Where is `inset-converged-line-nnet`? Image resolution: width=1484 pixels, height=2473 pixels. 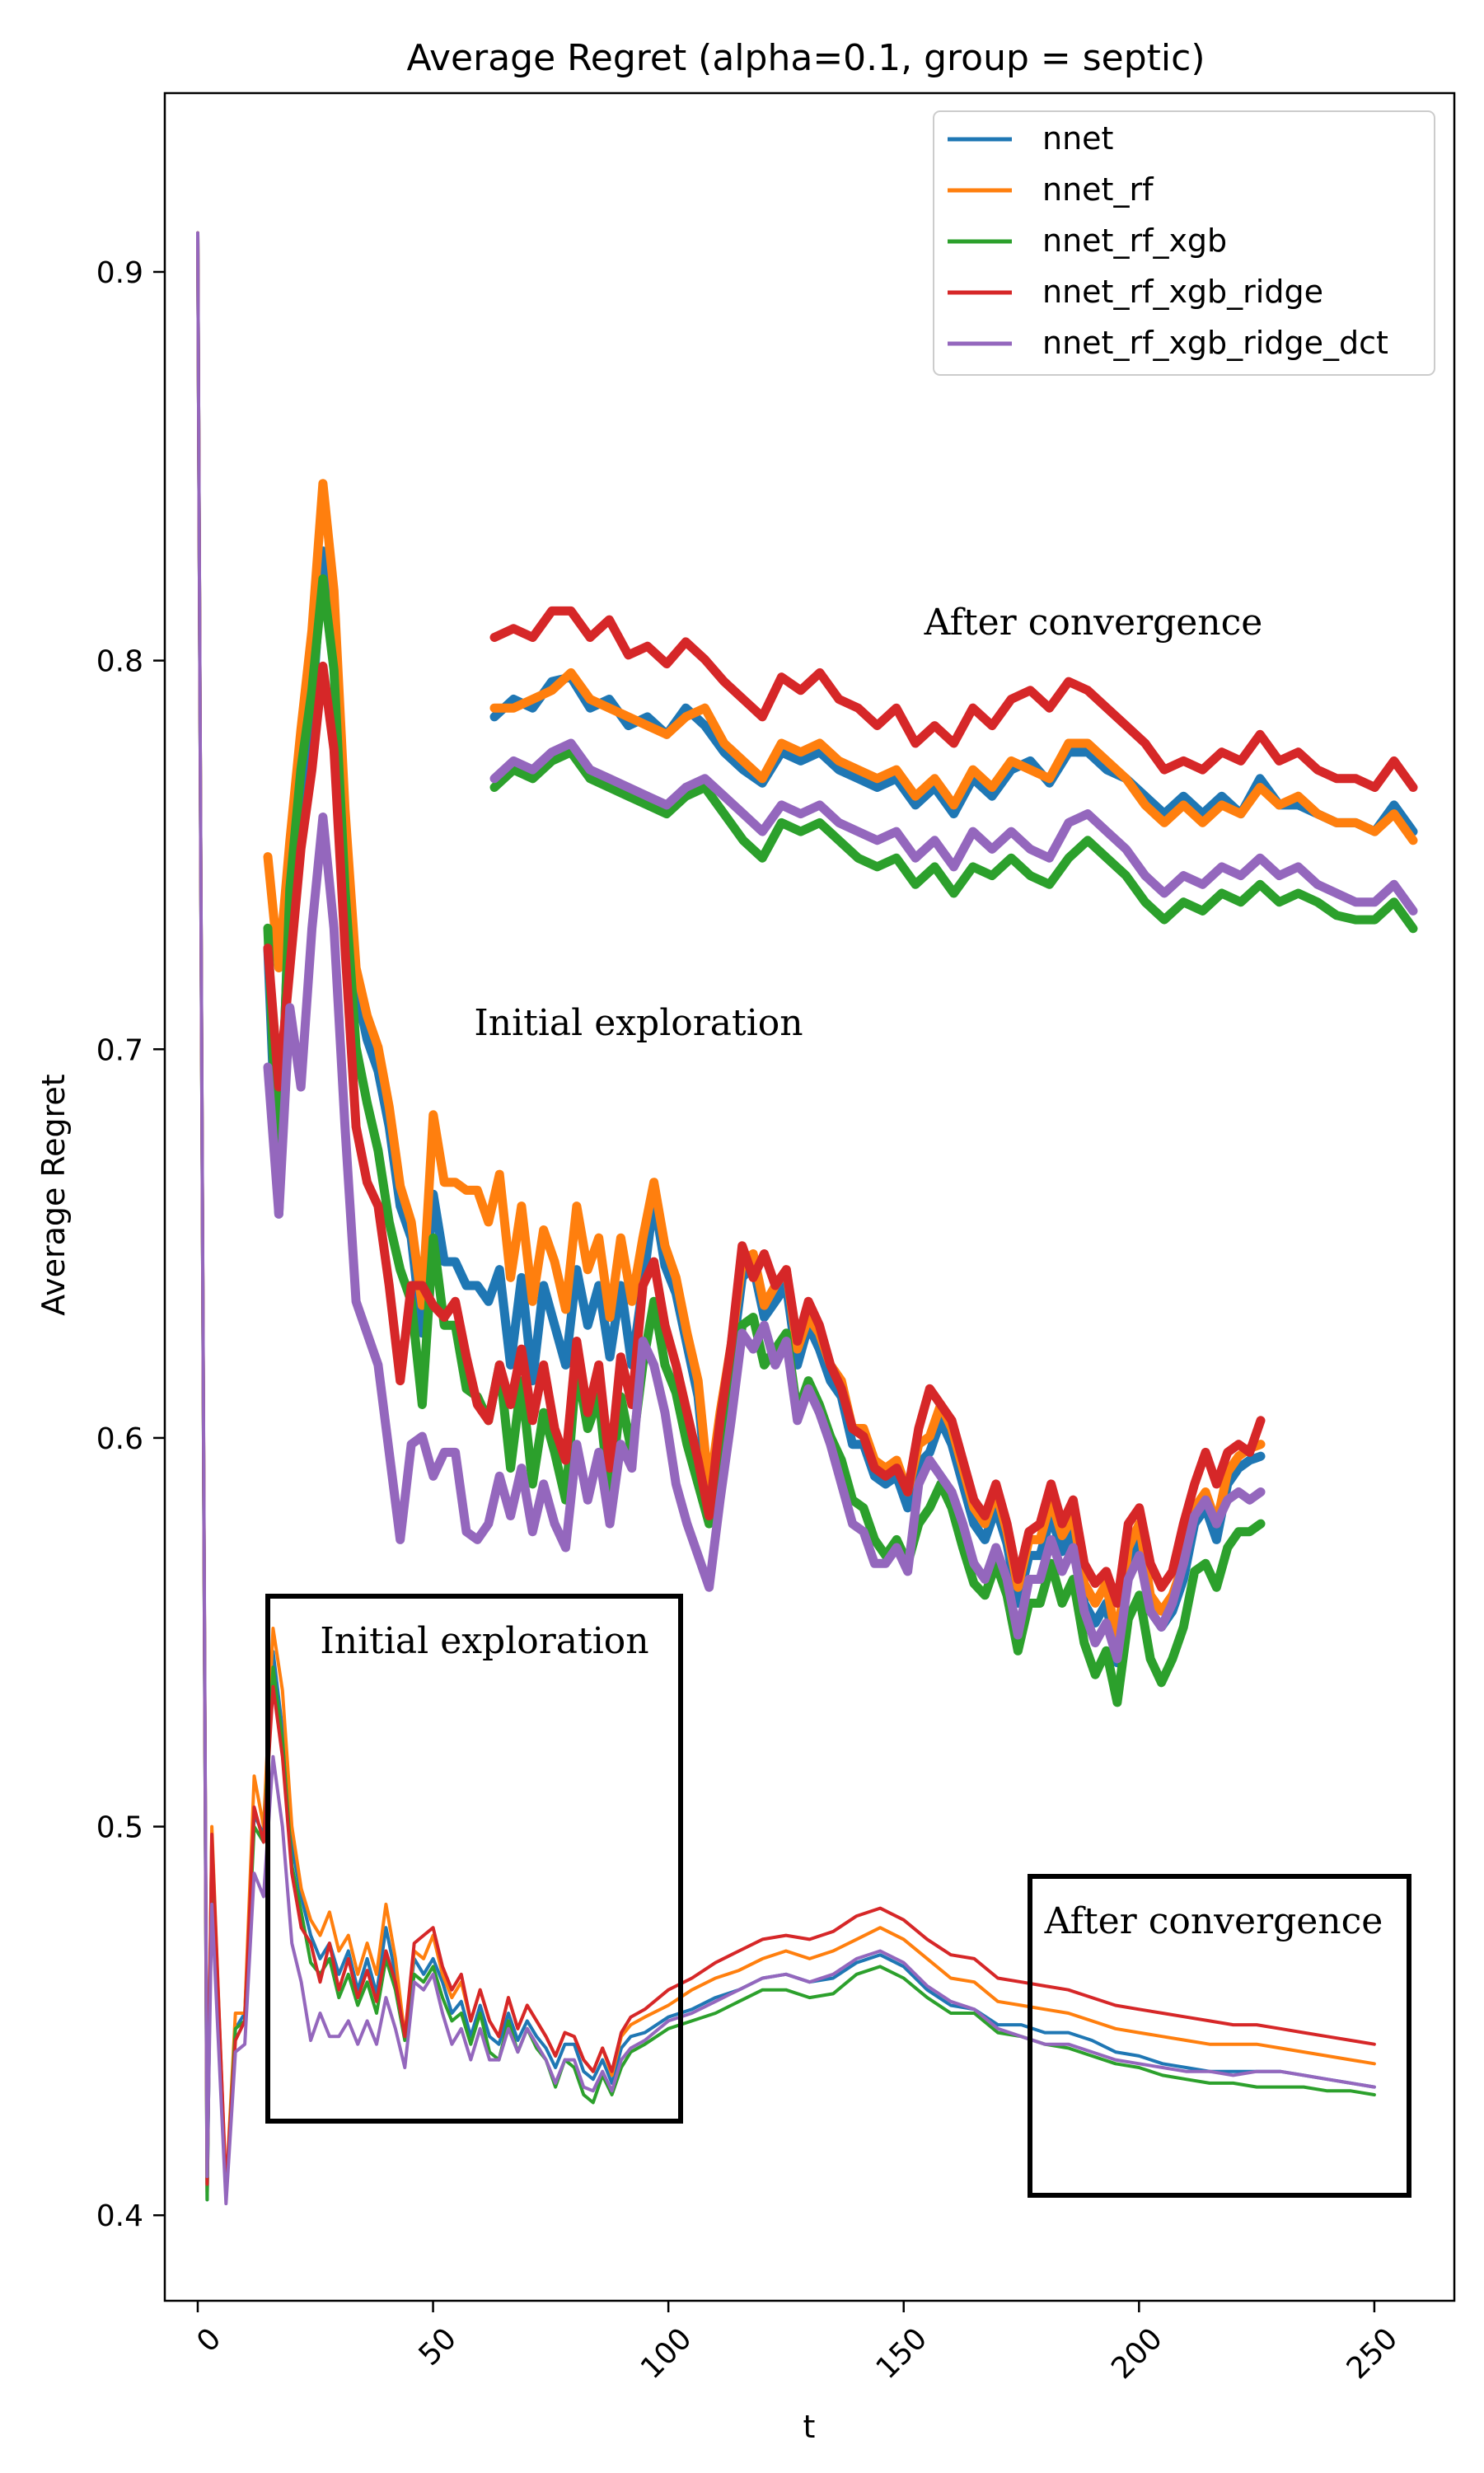 inset-converged-line-nnet is located at coordinates (954, 754).